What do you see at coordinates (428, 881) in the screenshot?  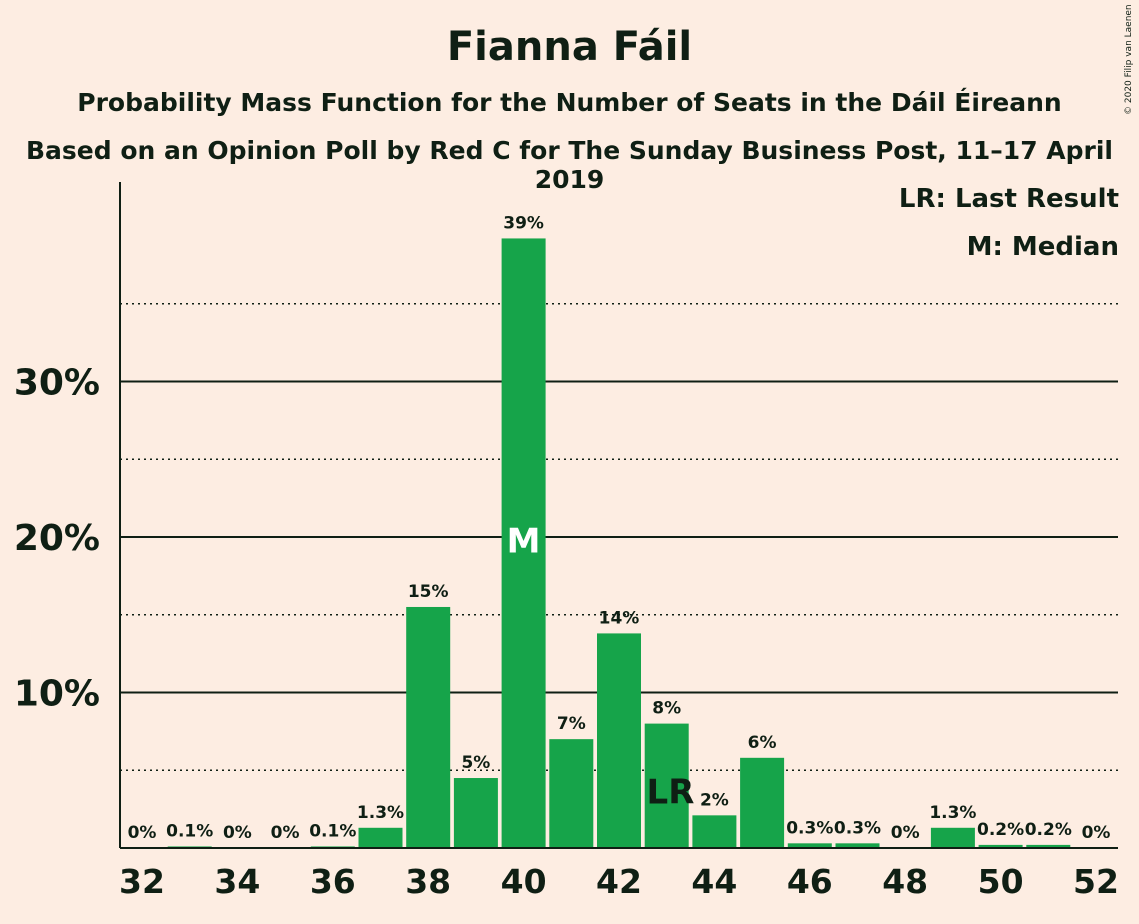 I see `x-tick-label: 38` at bounding box center [428, 881].